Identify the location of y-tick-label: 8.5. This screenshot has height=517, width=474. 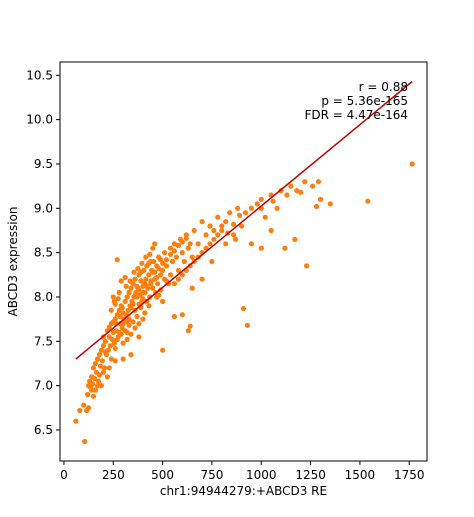
(43, 253).